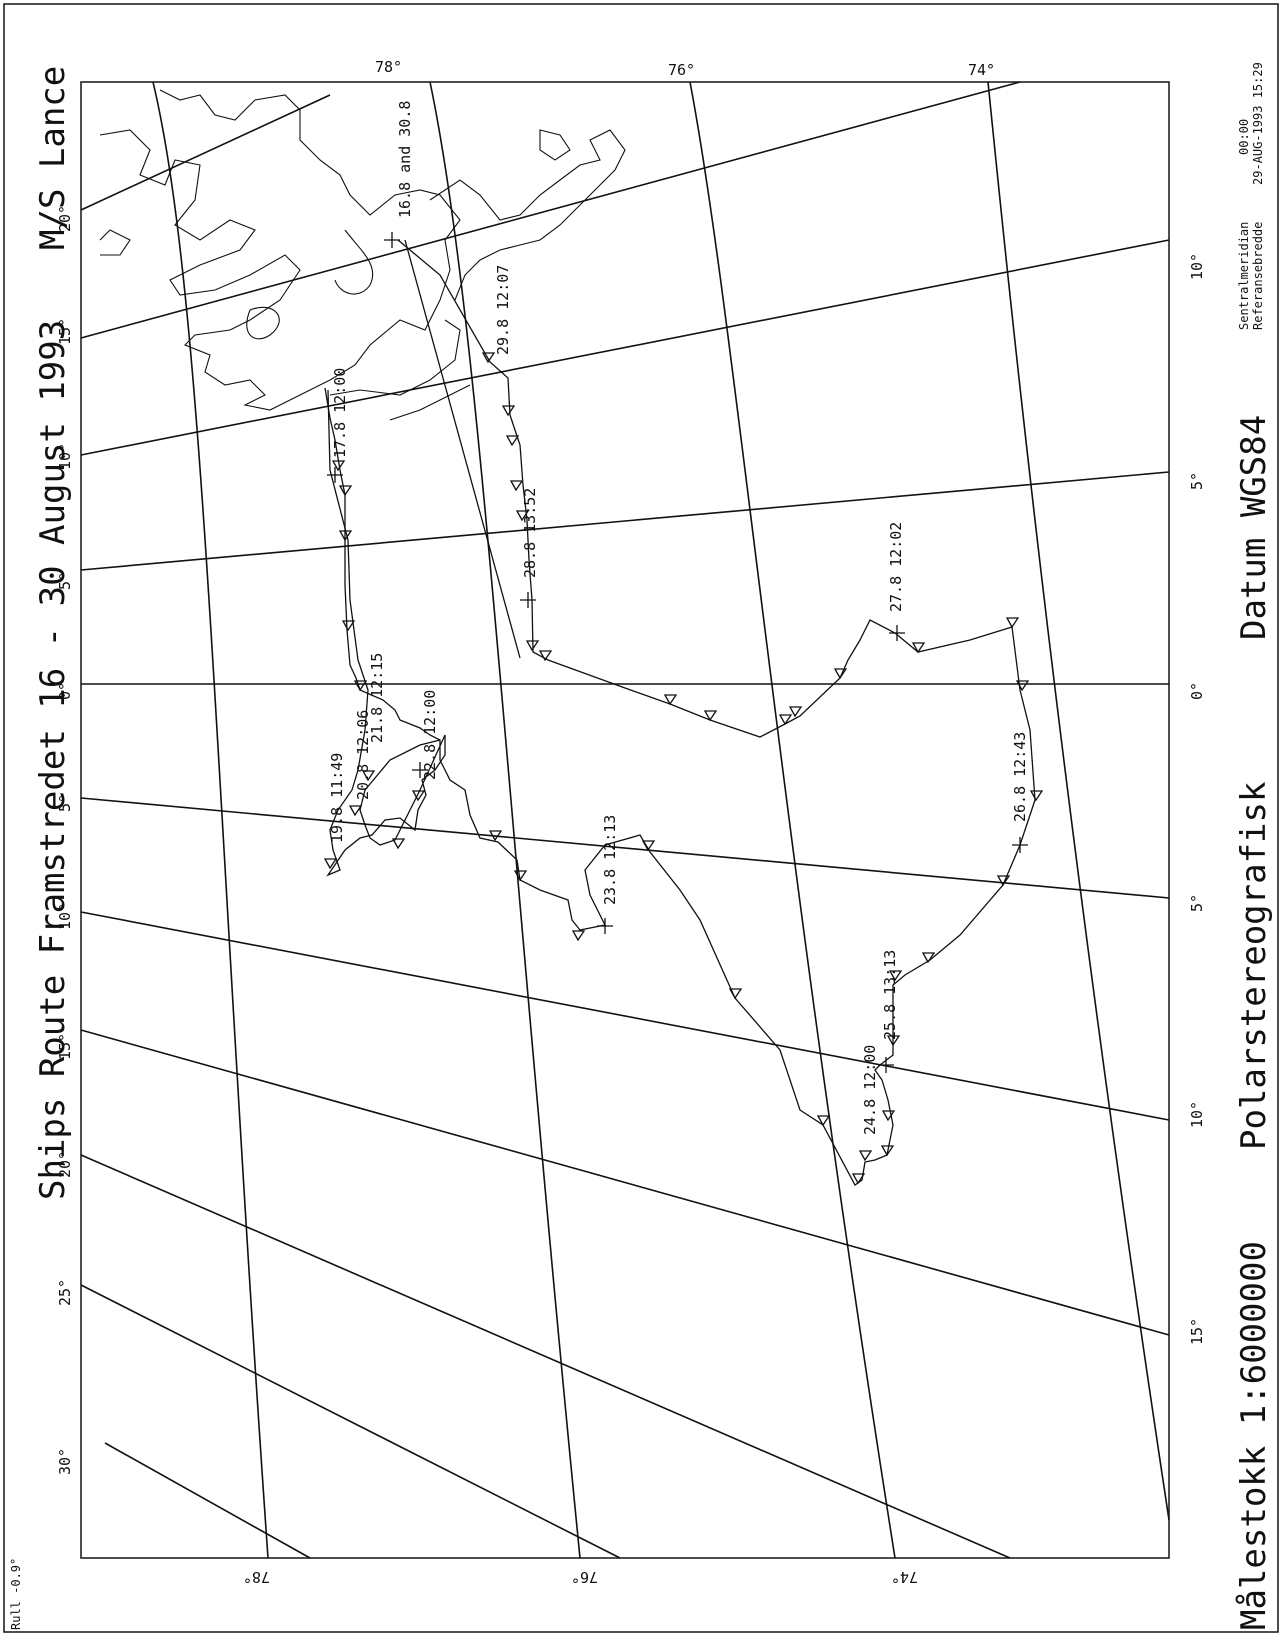 The width and height of the screenshot is (1283, 1636). I want to click on lon-tick-right: 15°, so click(1197, 1331).